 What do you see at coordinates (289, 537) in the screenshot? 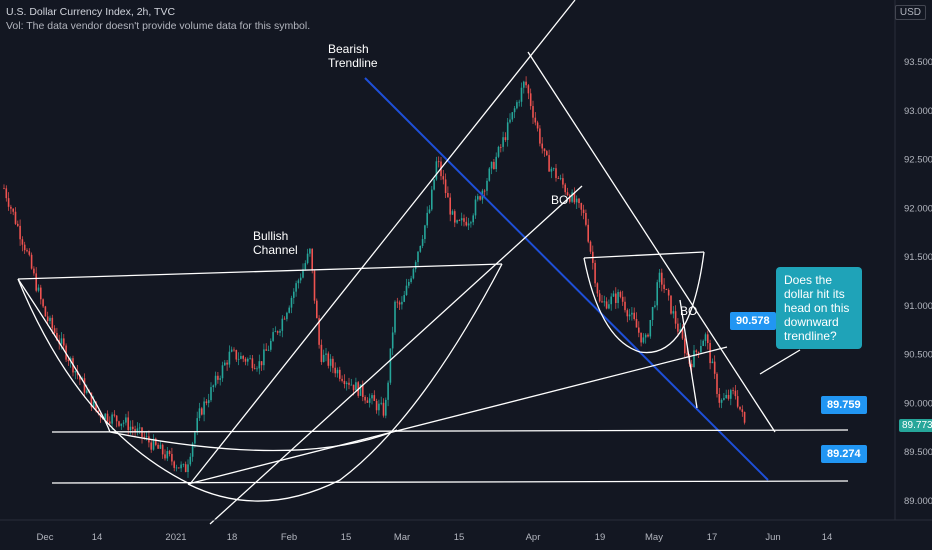
I see `x-tick-label: Feb` at bounding box center [289, 537].